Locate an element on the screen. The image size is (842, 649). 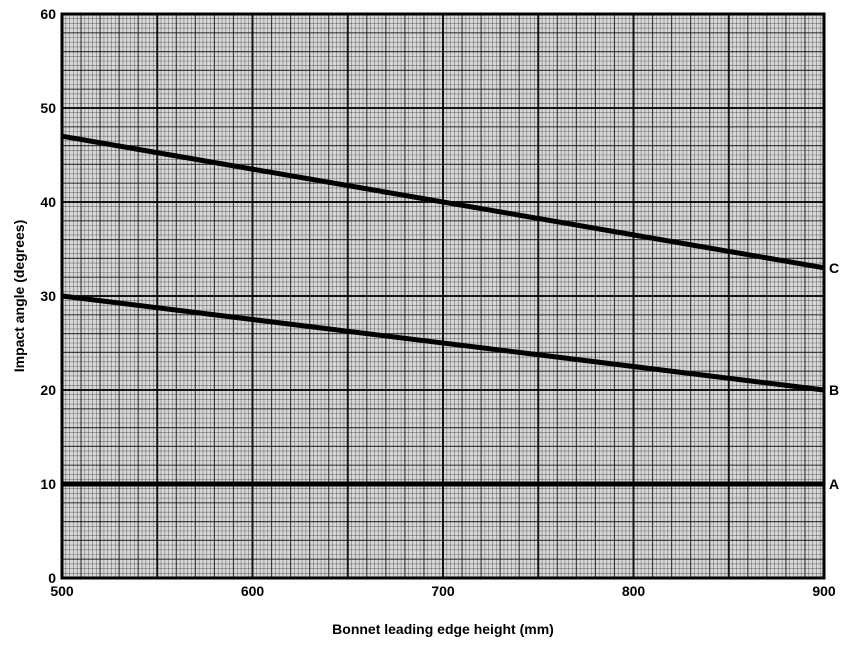
y-tick-label: 50 is located at coordinates (48, 108).